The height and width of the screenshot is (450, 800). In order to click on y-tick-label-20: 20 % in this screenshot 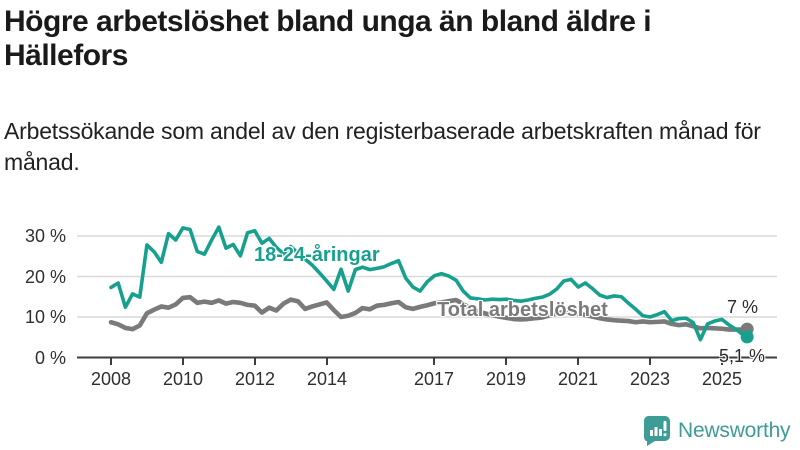, I will do `click(45, 277)`.